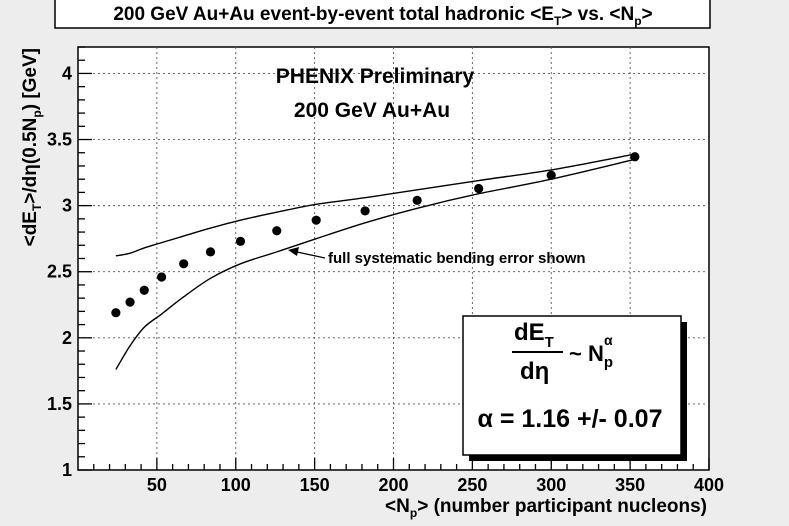 The image size is (789, 526). Describe the element at coordinates (67, 206) in the screenshot. I see `y-tick-label: 3` at that location.